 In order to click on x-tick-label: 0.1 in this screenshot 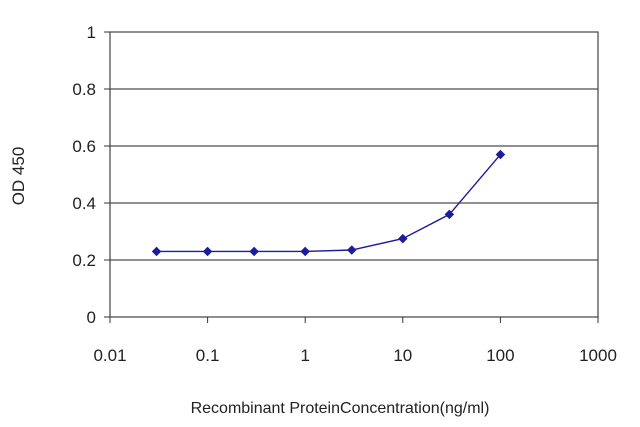, I will do `click(208, 355)`.